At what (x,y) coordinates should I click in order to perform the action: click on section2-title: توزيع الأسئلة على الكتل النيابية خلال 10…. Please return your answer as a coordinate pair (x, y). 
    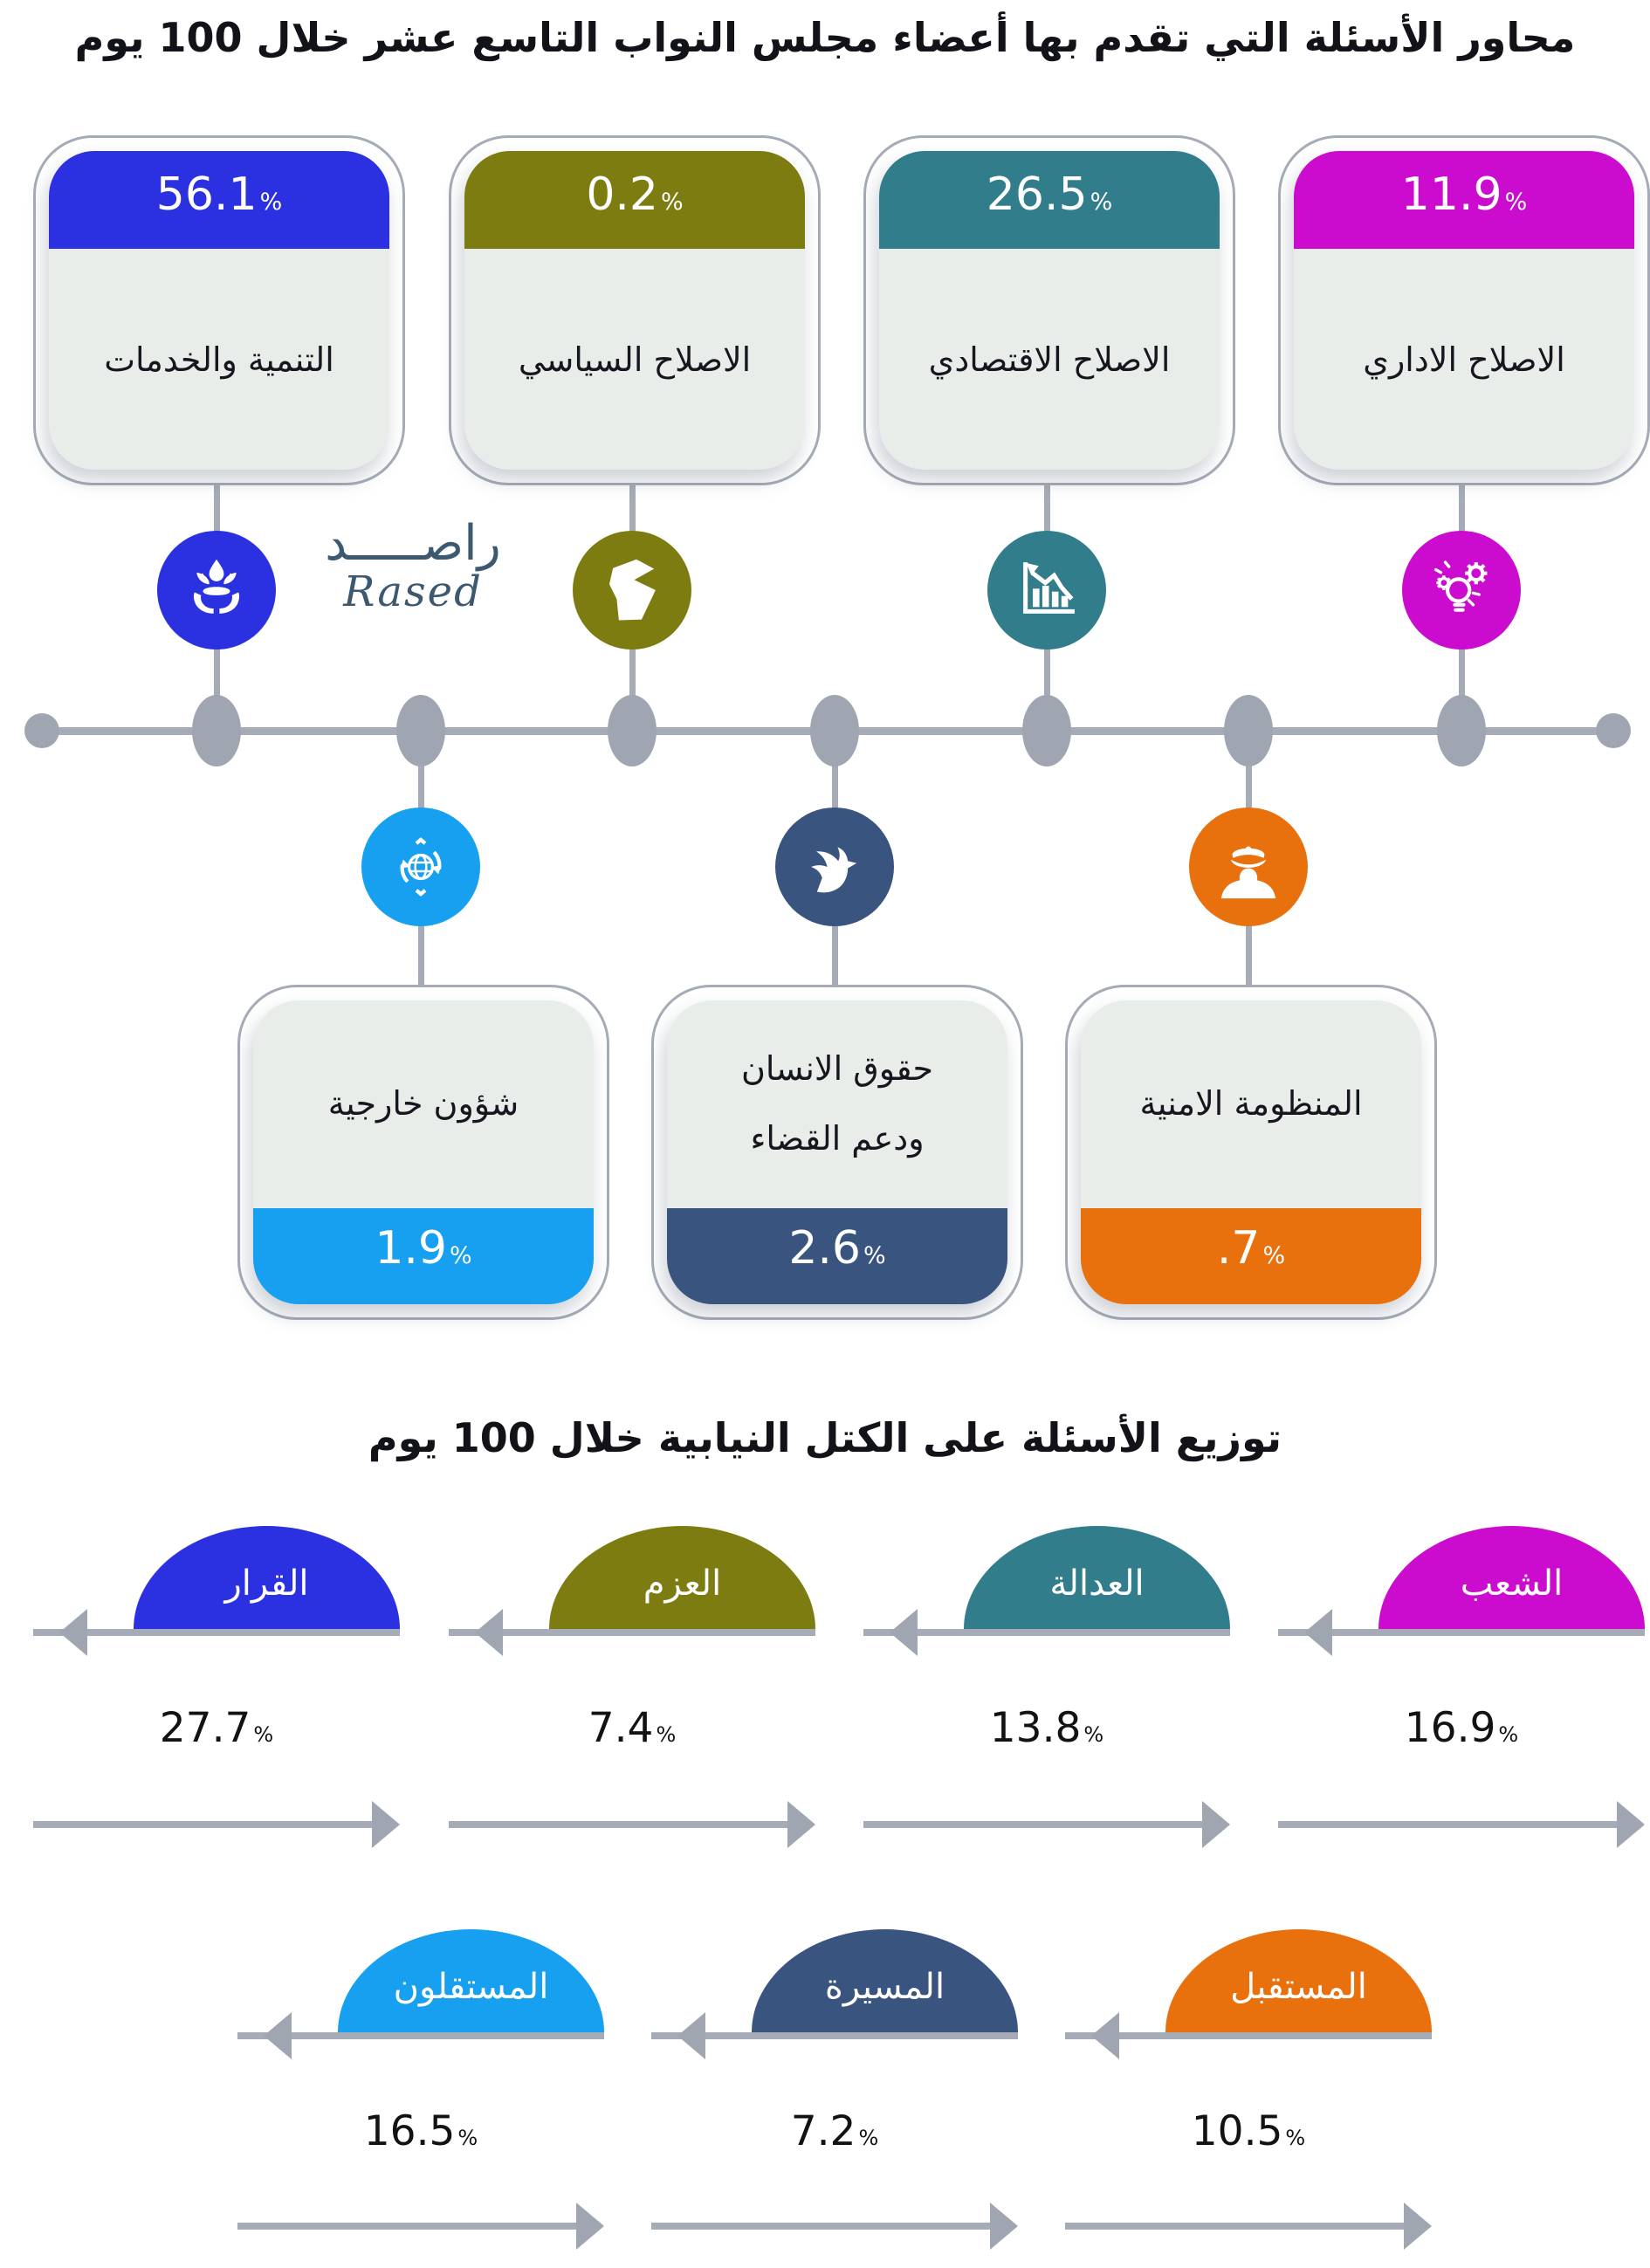
    Looking at the image, I should click on (825, 1438).